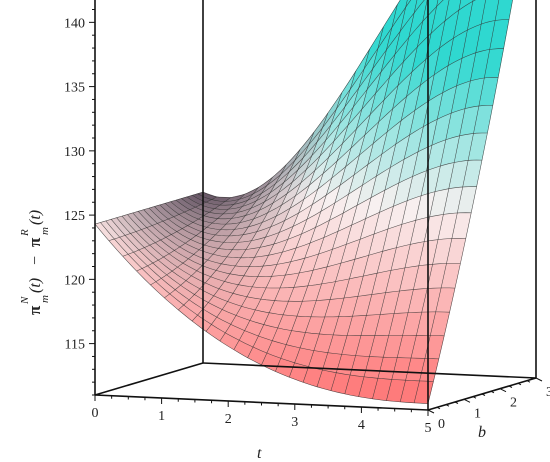  I want to click on x-axis-title: t, so click(259, 453).